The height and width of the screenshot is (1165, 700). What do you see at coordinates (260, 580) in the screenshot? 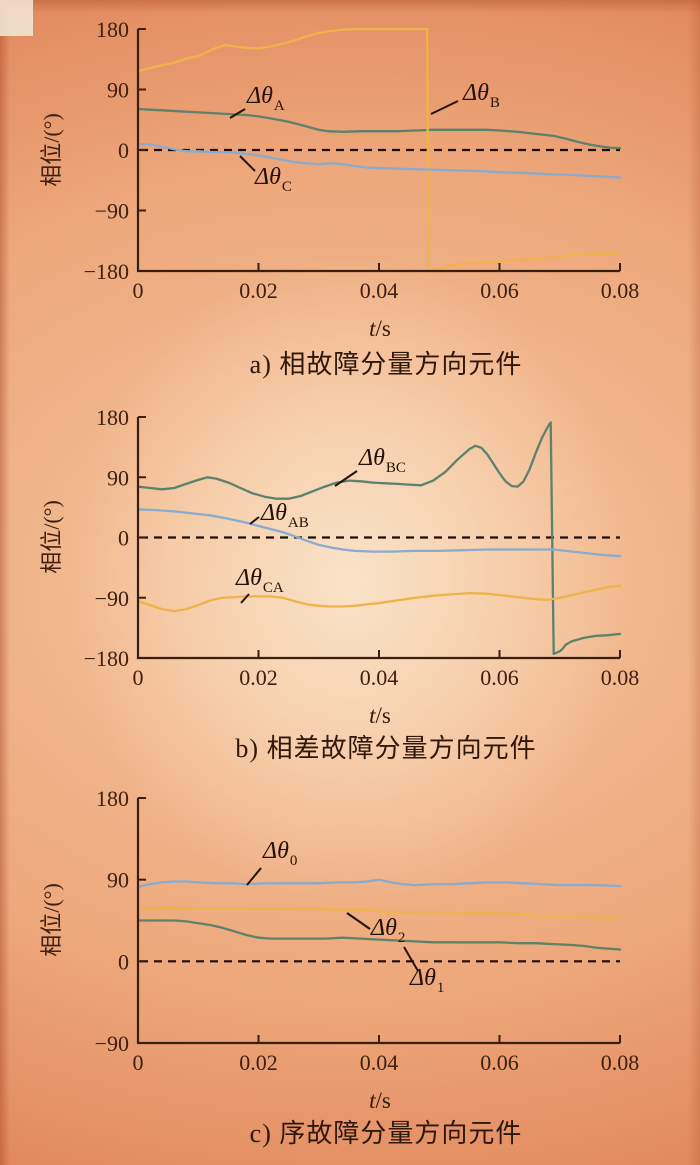
I see `curve-label-delta-theta-CA: ΔθCA` at bounding box center [260, 580].